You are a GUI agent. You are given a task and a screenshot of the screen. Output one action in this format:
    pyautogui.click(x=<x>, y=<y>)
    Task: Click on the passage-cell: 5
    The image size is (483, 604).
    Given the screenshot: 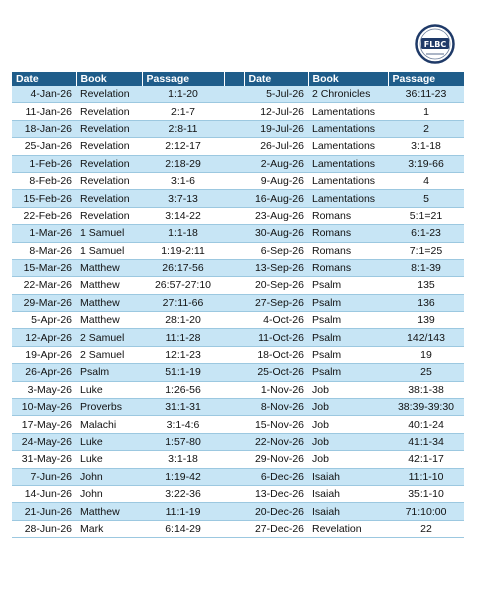 What is the action you would take?
    pyautogui.click(x=426, y=198)
    